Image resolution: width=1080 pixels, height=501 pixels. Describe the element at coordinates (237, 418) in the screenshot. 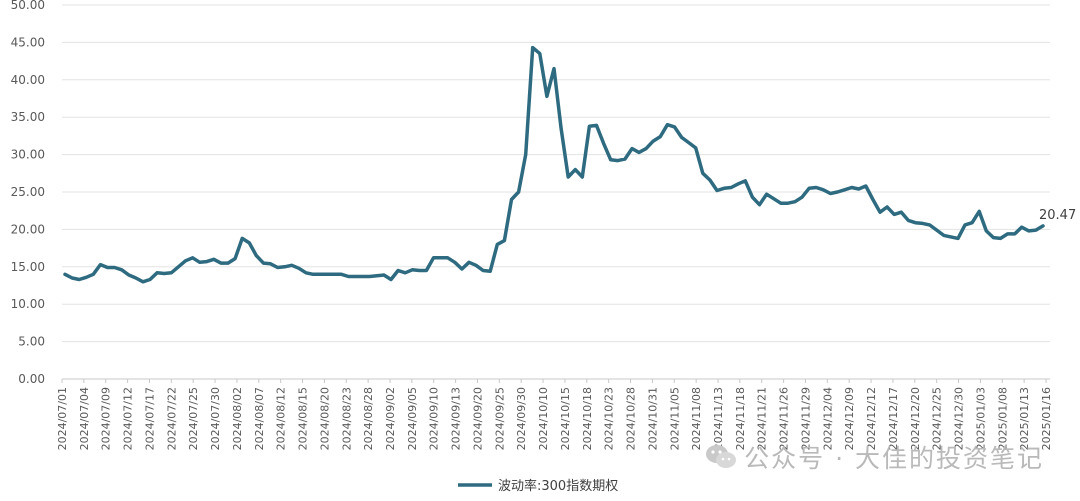

I see `x-tick-label: 2024/08/02` at that location.